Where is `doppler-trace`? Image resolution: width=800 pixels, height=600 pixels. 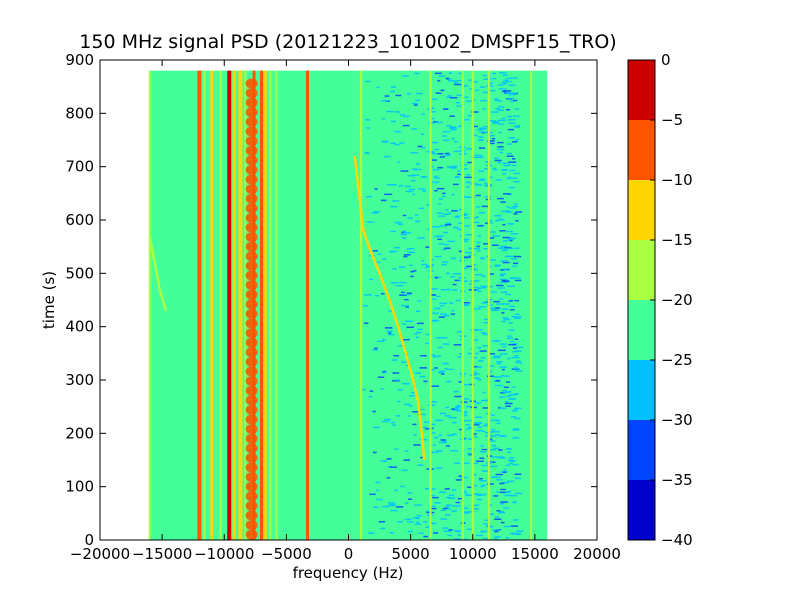
doppler-trace is located at coordinates (389, 308).